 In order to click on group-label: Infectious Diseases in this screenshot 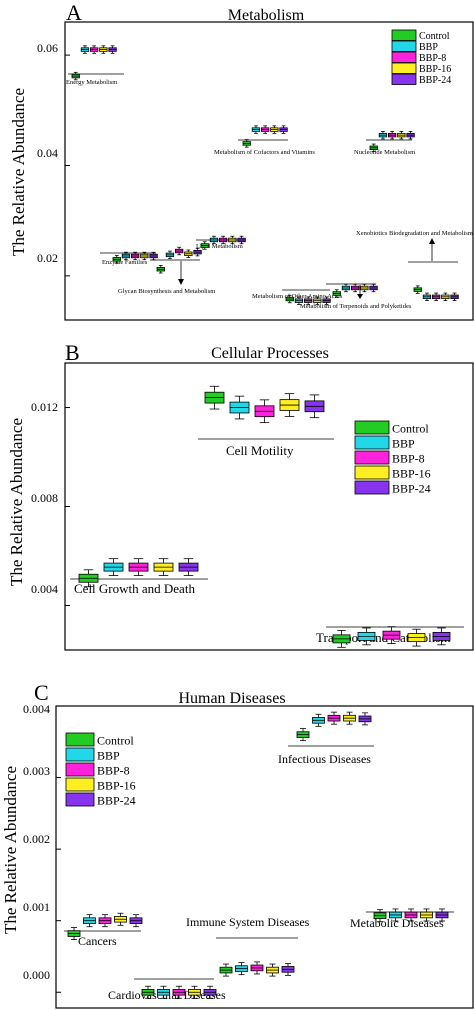, I will do `click(324, 759)`.